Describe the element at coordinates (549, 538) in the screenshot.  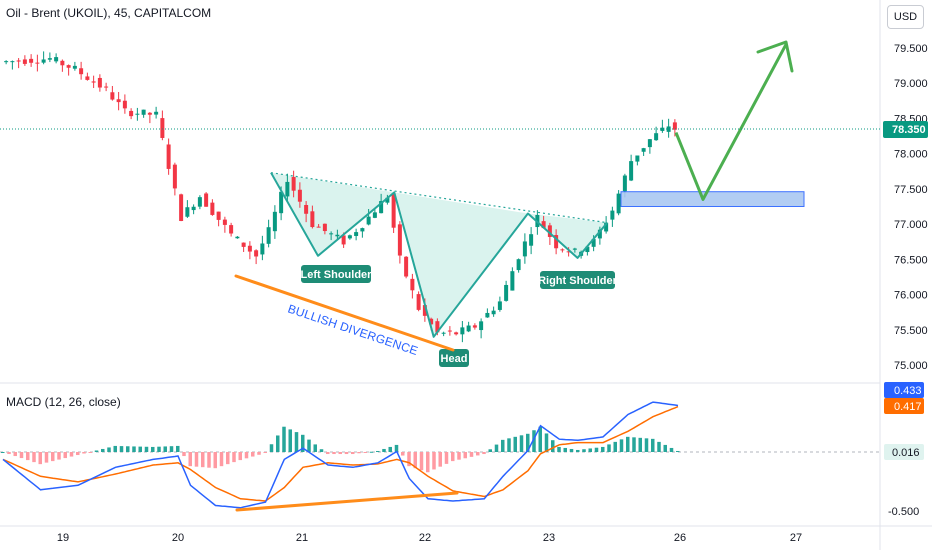
I see `time-axis-tick: 23` at that location.